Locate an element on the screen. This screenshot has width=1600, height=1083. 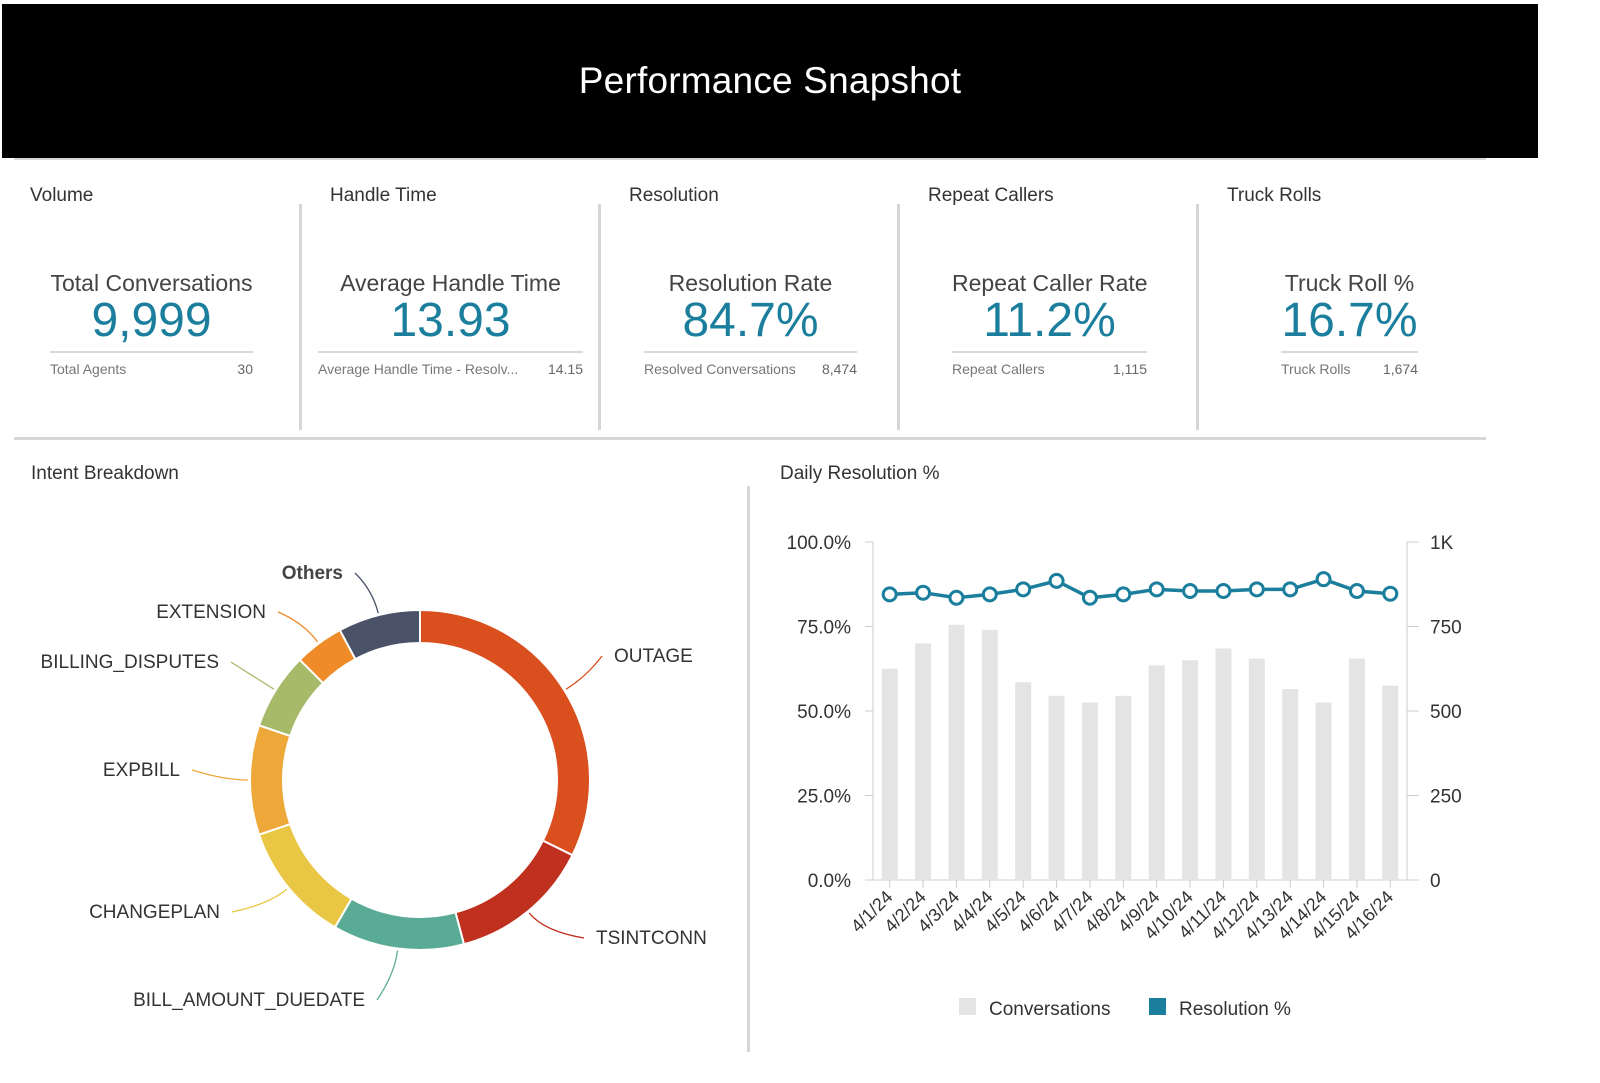
kpi-label: Average Handle Time is located at coordinates (450, 283).